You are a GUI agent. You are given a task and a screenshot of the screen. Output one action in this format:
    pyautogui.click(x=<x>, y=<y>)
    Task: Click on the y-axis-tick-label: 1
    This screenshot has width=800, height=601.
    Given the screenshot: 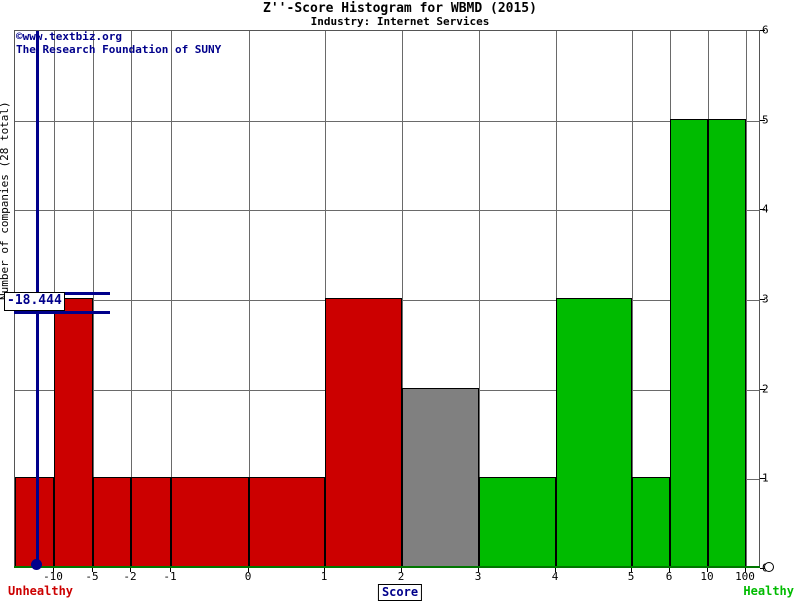 What is the action you would take?
    pyautogui.click(x=765, y=478)
    